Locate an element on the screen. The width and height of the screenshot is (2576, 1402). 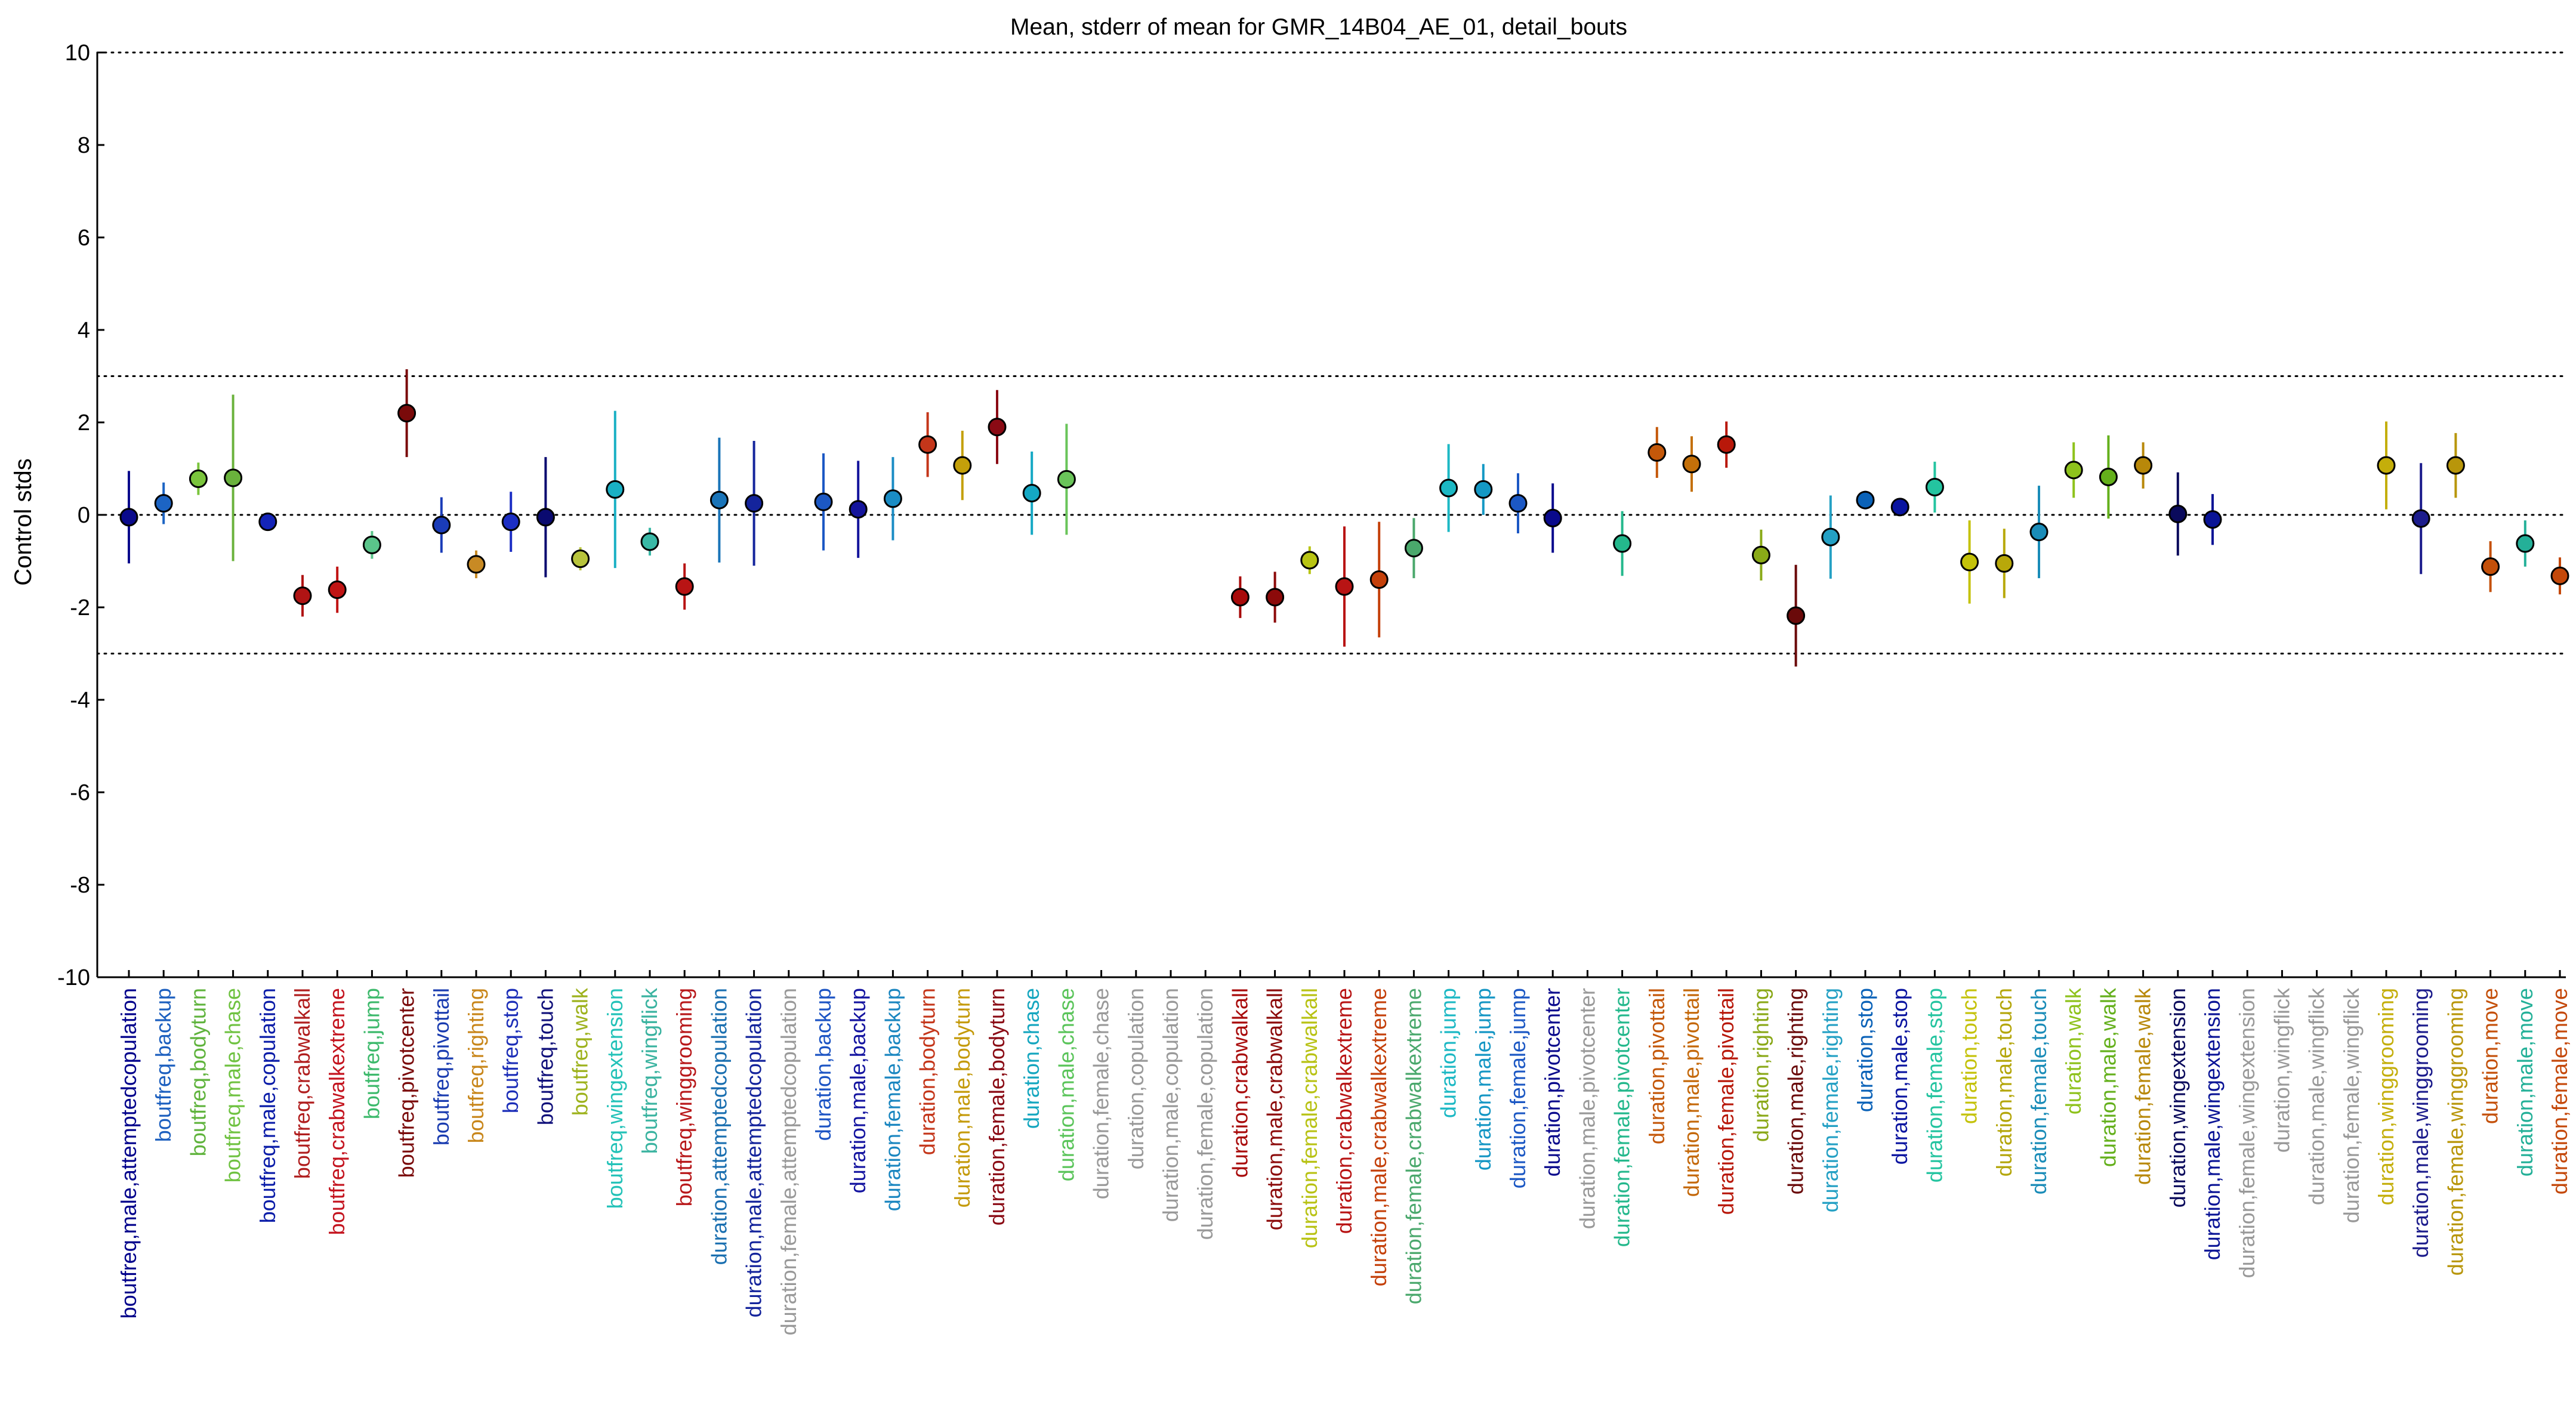
x-category-label: duration,crabwalkall is located at coordinates (1239, 1083).